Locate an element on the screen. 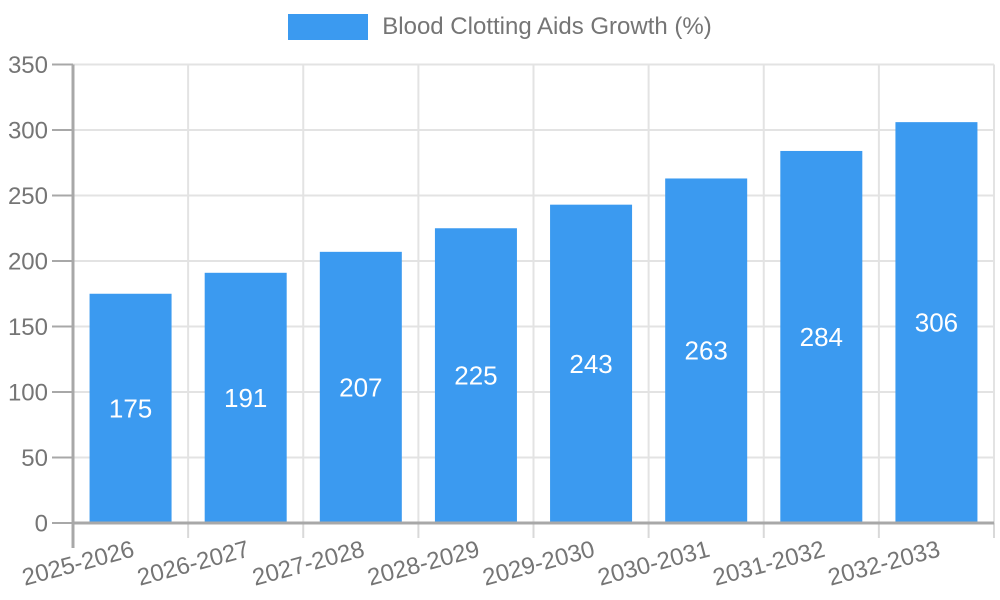  y-axis-label: 250 is located at coordinates (28, 196).